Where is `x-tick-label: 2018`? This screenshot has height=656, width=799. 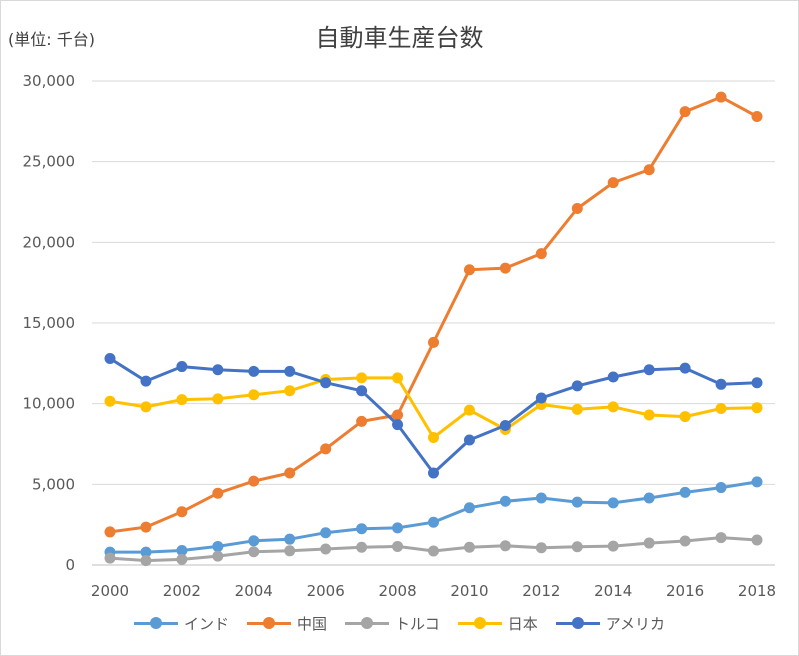 x-tick-label: 2018 is located at coordinates (757, 591).